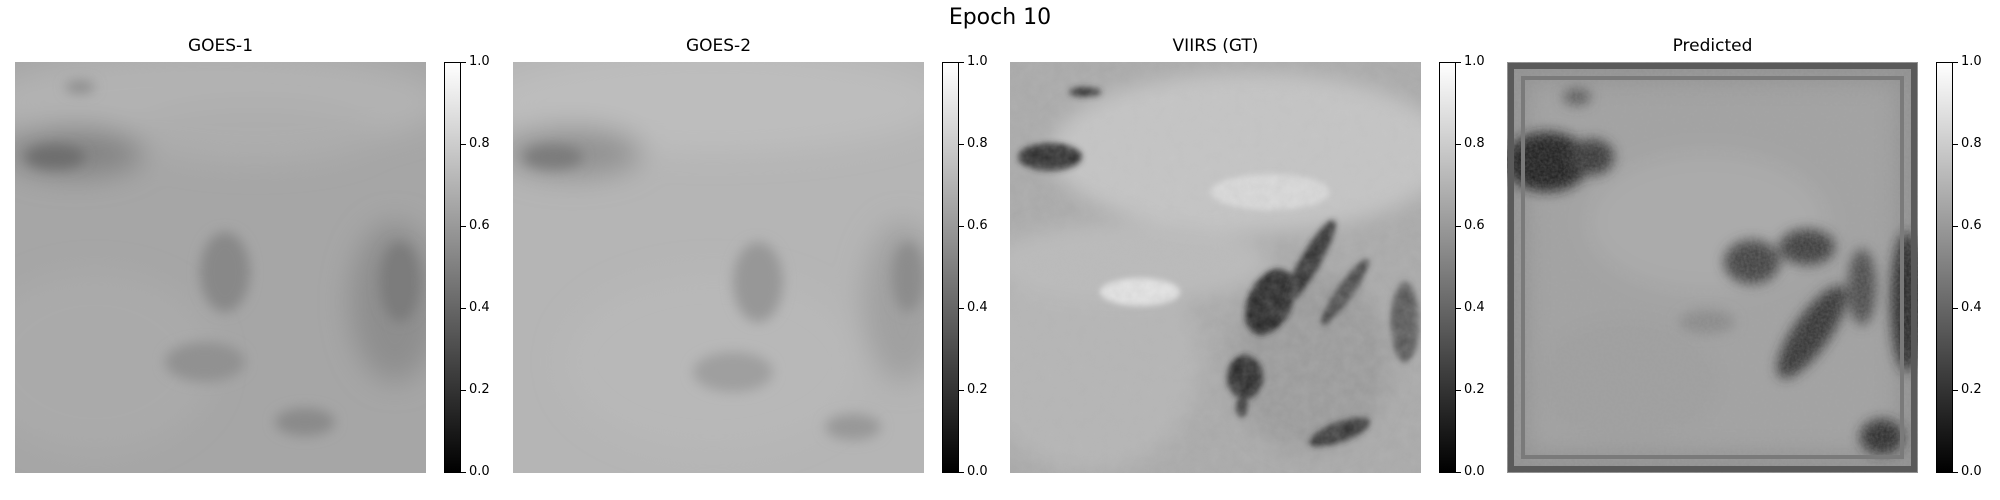  I want to click on viirs-tick-2: 0.4, so click(1474, 307).